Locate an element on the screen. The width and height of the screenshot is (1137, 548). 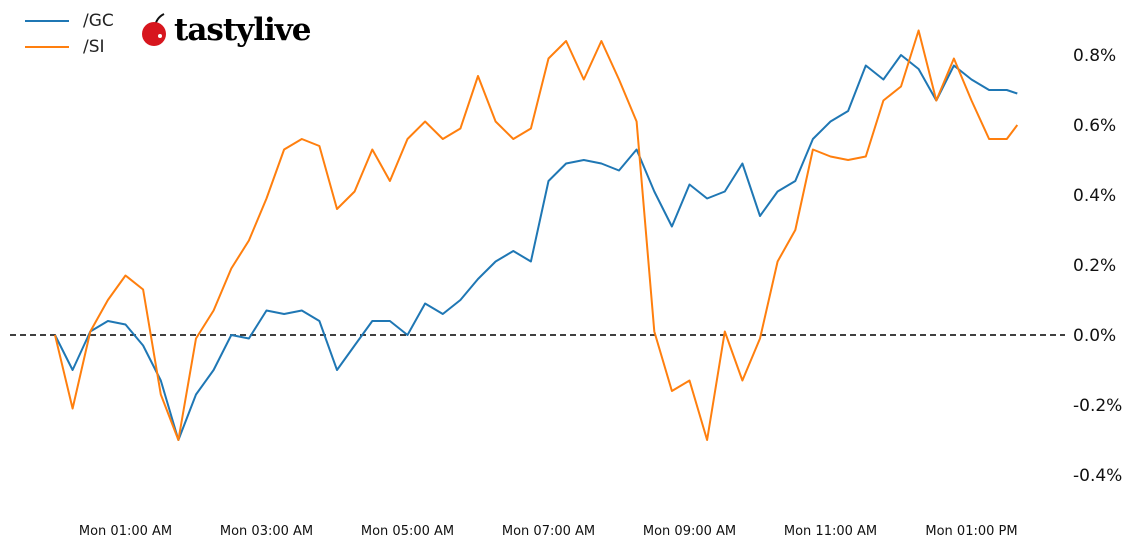
tastylive-logo: tastylive is located at coordinates (225, 30).